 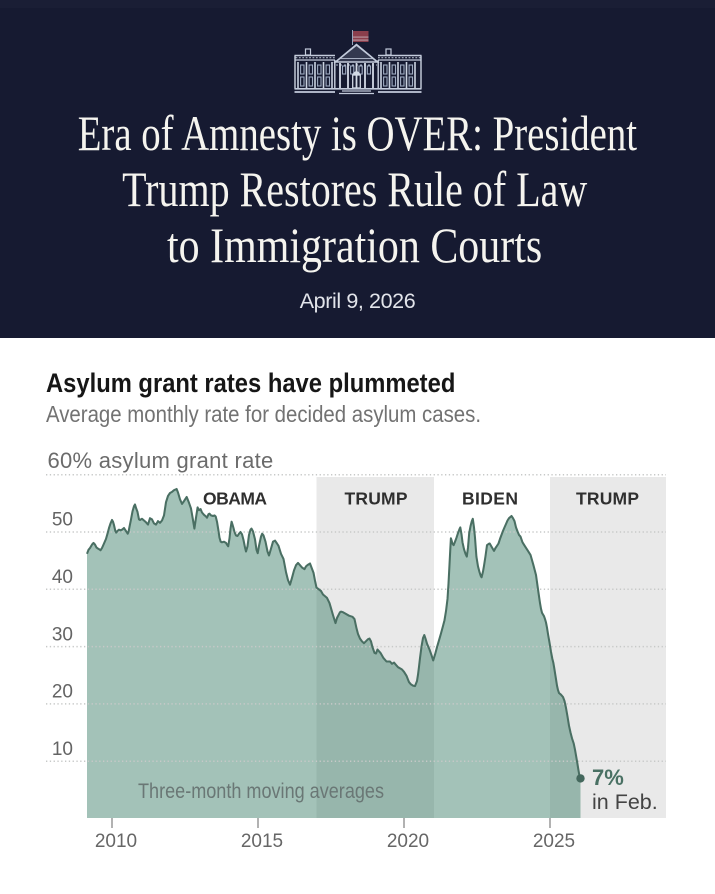 What do you see at coordinates (62, 520) in the screenshot?
I see `svg-text: 50` at bounding box center [62, 520].